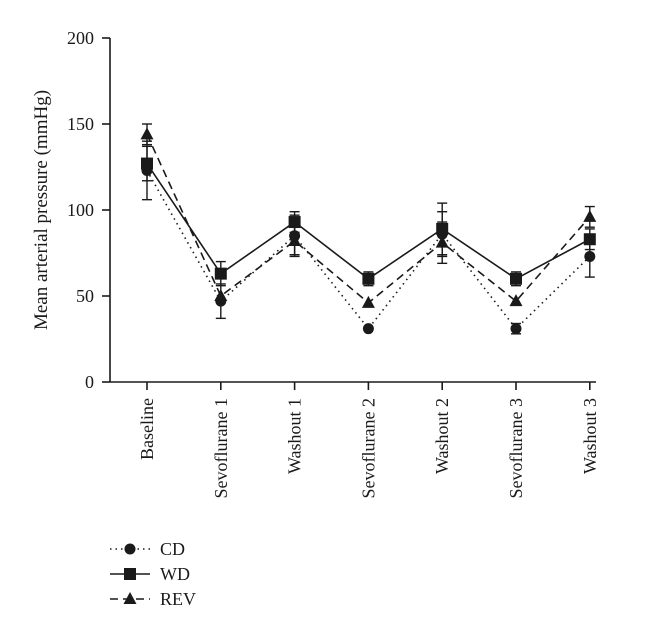 This screenshot has width=660, height=641. Describe the element at coordinates (80, 38) in the screenshot. I see `y-tick-label: 200` at that location.